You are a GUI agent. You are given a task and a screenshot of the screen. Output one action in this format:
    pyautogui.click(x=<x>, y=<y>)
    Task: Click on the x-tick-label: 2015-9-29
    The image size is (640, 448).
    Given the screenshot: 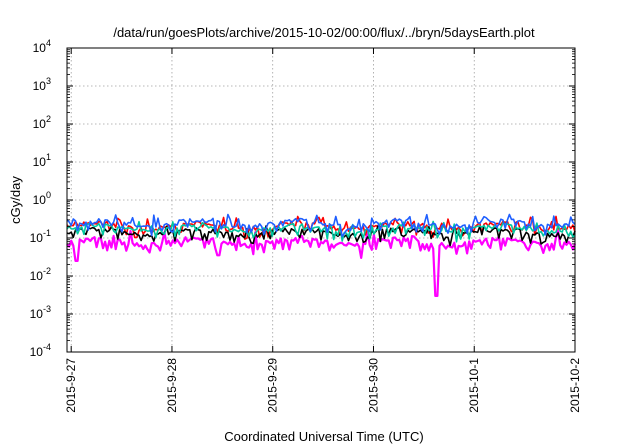 What is the action you would take?
    pyautogui.click(x=273, y=385)
    